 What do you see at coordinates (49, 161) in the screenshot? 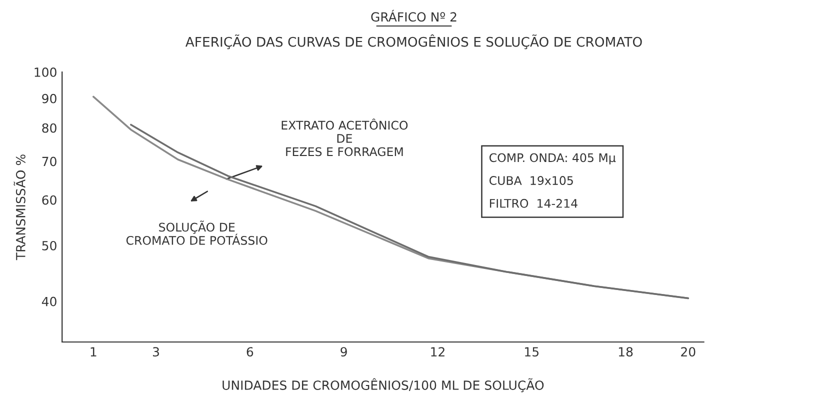
I see `y-tick-label: 70` at bounding box center [49, 161].